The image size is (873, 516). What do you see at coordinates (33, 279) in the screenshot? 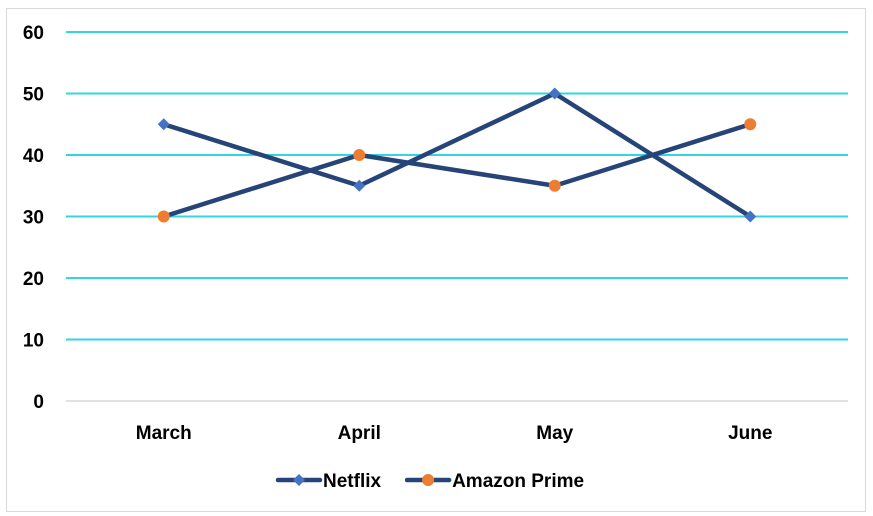
I see `y-tick-label: 20` at bounding box center [33, 279].